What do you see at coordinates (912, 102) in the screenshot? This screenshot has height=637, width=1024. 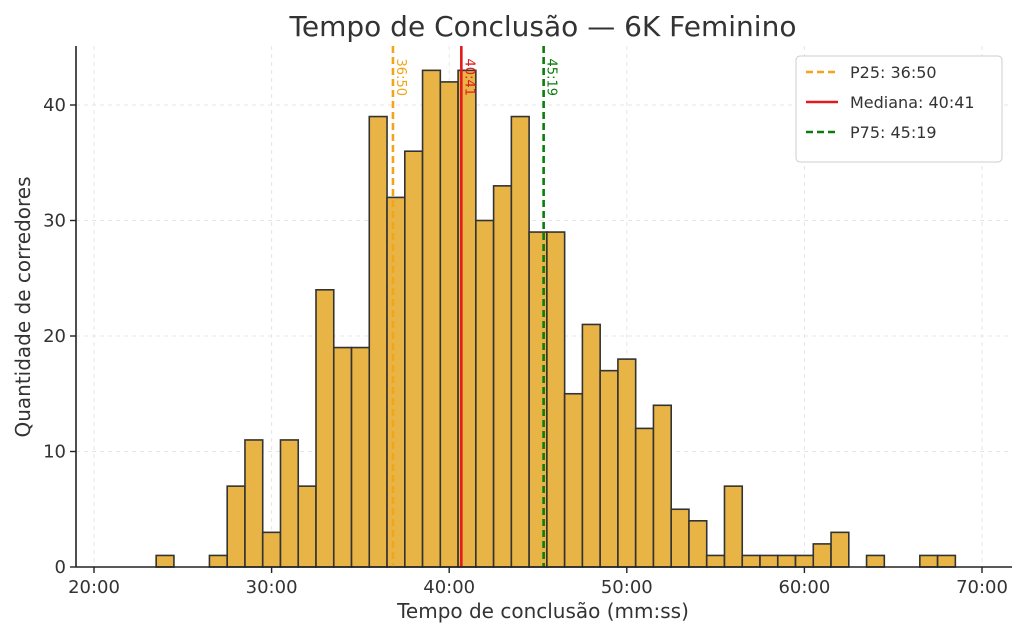 I see `legend-entry: Mediana: 40:41` at bounding box center [912, 102].